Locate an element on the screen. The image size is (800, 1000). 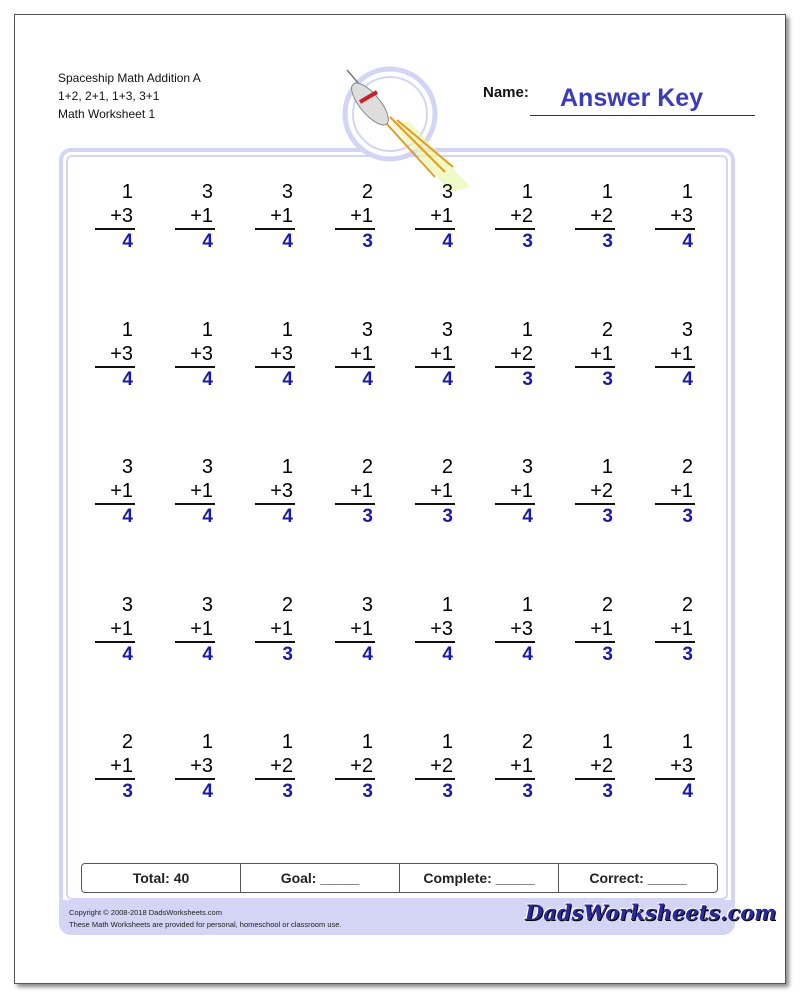
name-line is located at coordinates (642, 115).